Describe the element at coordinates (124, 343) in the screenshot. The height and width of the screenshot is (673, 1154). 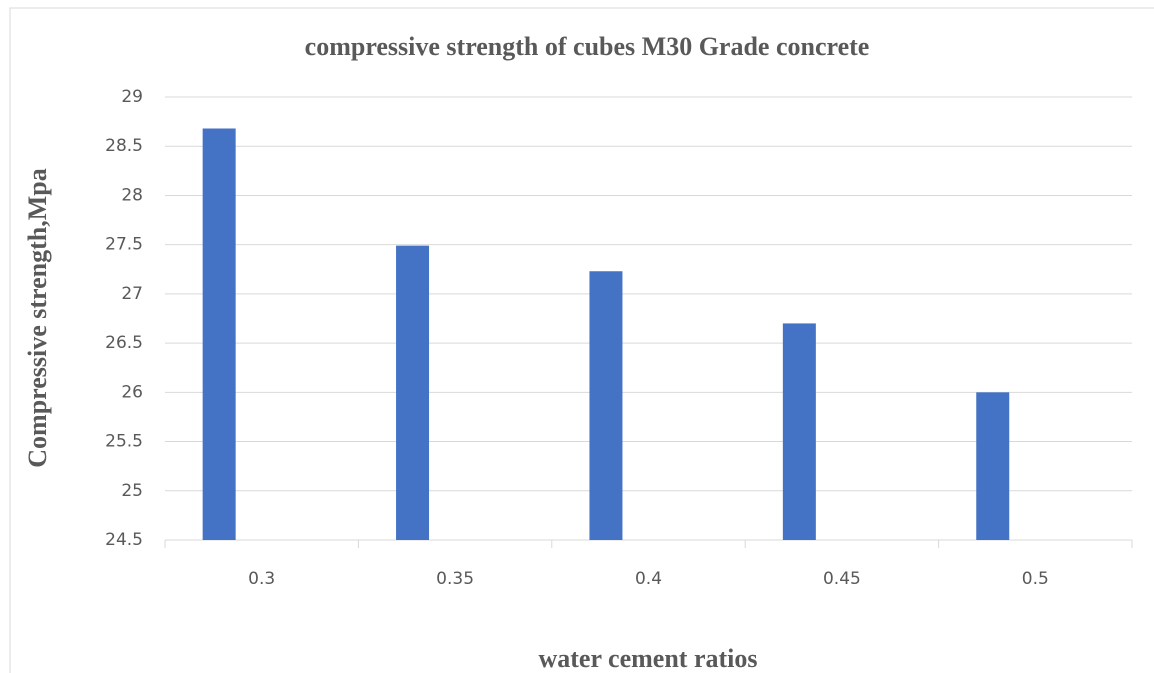
I see `y-tick-label: 26.5` at that location.